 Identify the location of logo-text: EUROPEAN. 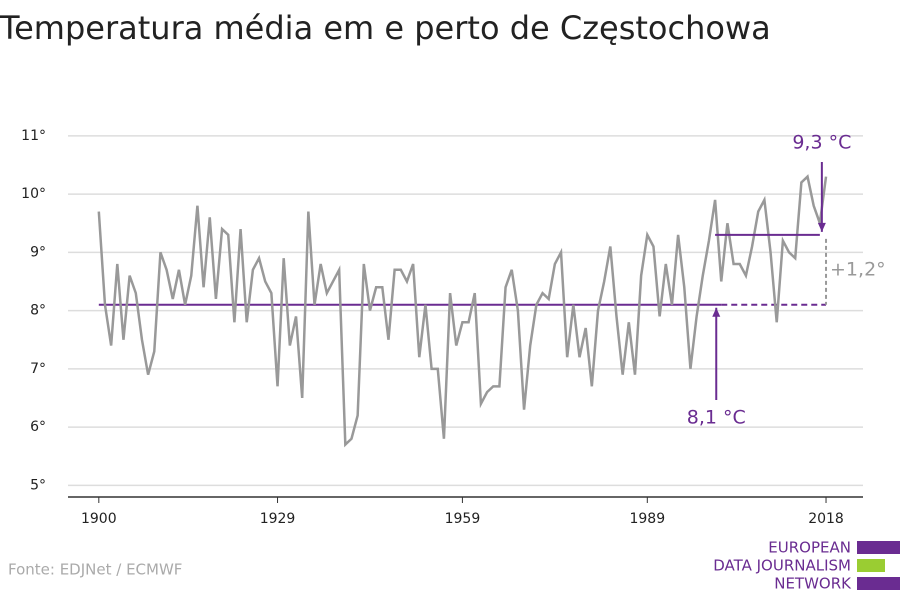
(809, 548).